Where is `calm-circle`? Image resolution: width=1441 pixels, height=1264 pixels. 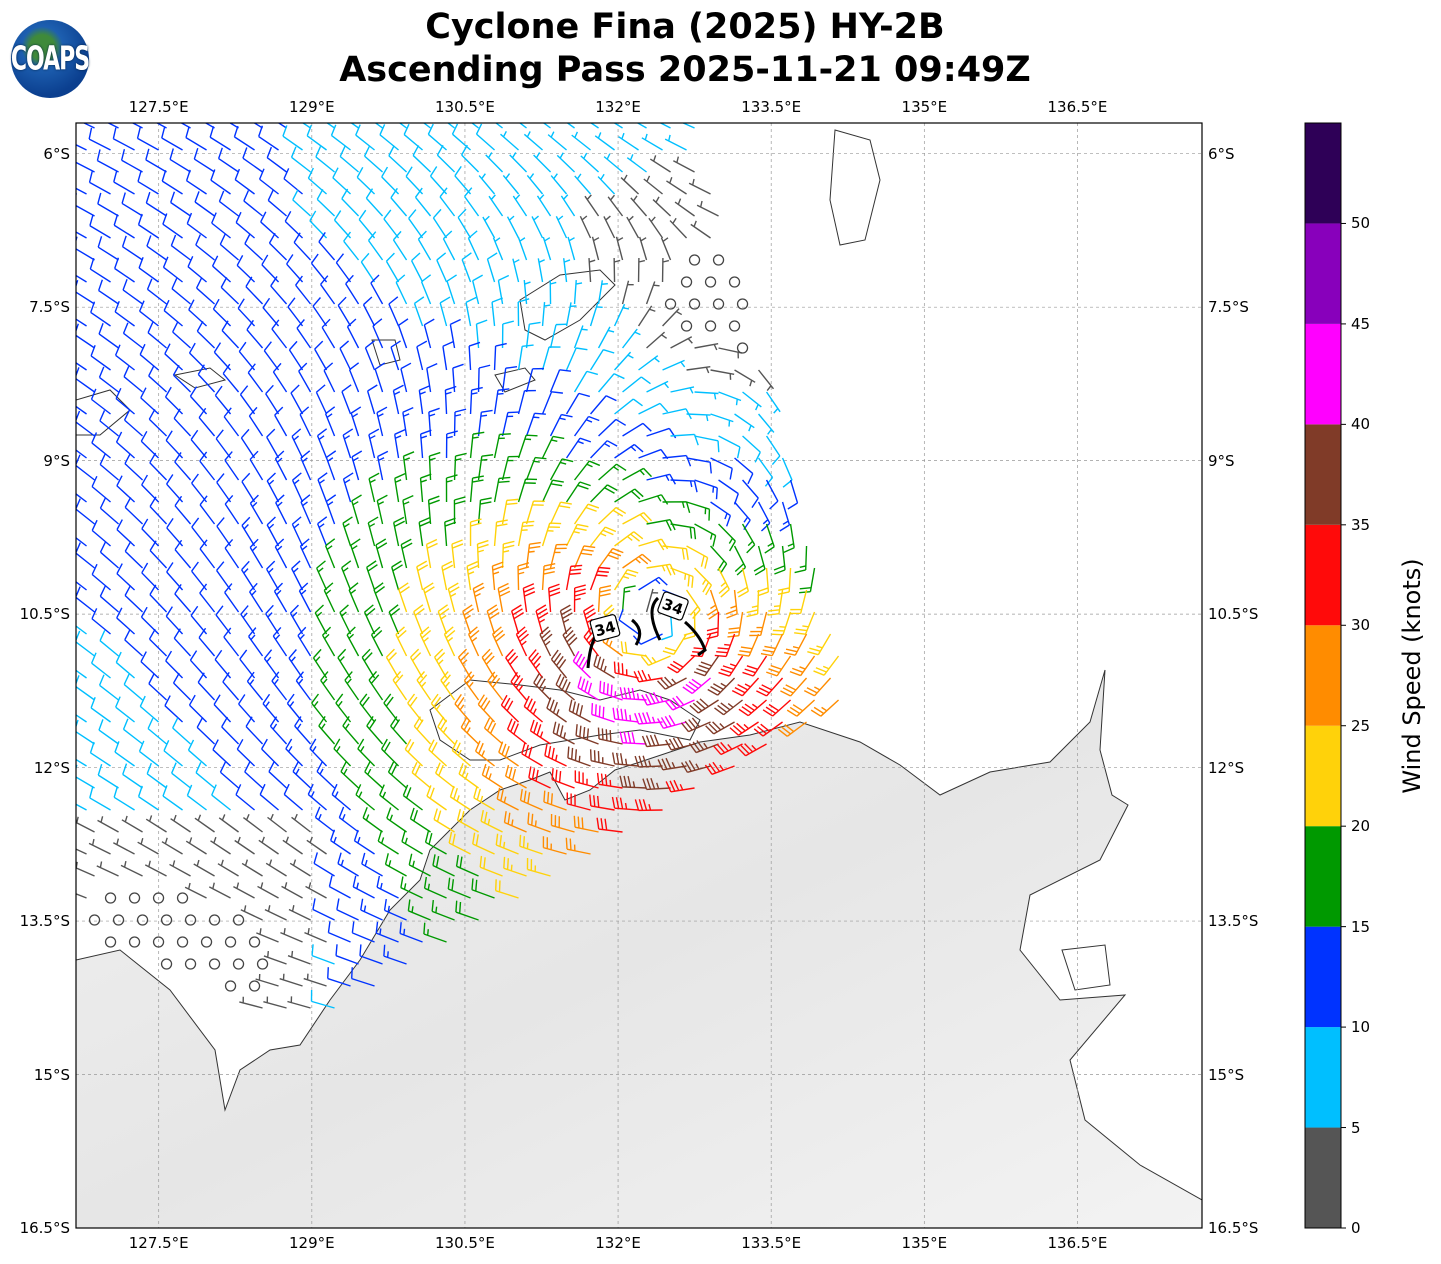 calm-circle is located at coordinates (110, 898).